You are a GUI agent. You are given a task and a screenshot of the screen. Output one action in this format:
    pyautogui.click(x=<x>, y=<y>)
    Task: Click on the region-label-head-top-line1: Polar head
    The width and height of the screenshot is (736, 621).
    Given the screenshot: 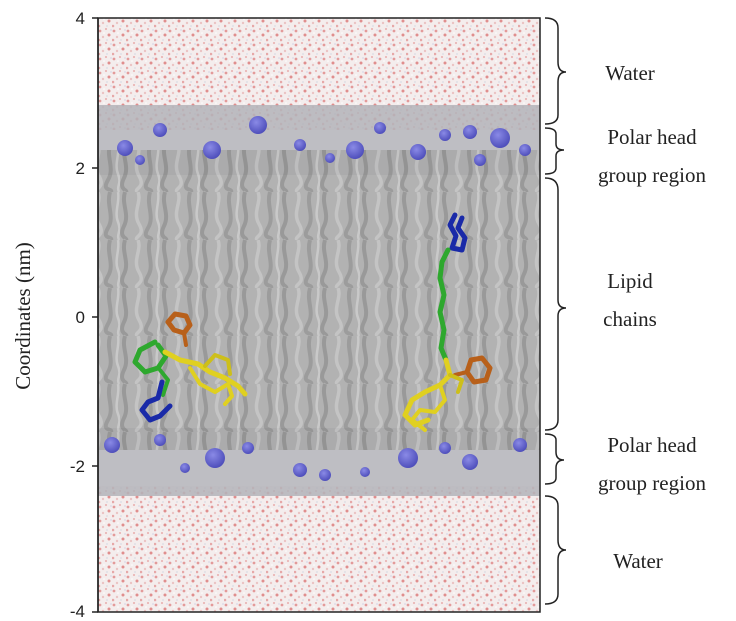 What is the action you would take?
    pyautogui.click(x=652, y=137)
    